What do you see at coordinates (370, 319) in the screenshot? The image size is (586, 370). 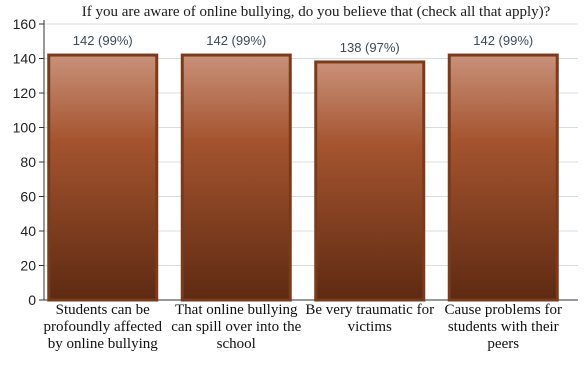 I see `x-tick-label: Be very traumatic for victims` at bounding box center [370, 319].